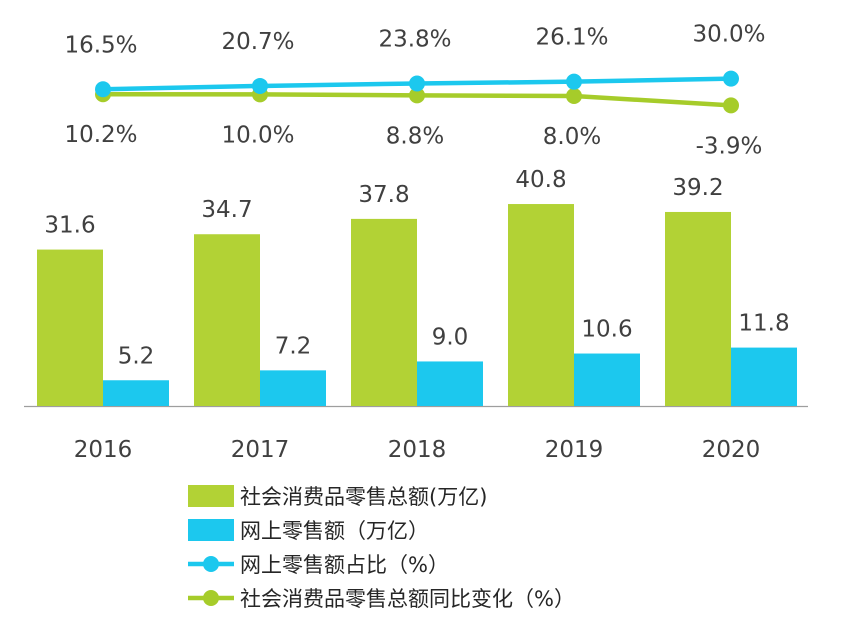 The image size is (849, 641). I want to click on point-retail-yoy-2020, so click(731, 105).